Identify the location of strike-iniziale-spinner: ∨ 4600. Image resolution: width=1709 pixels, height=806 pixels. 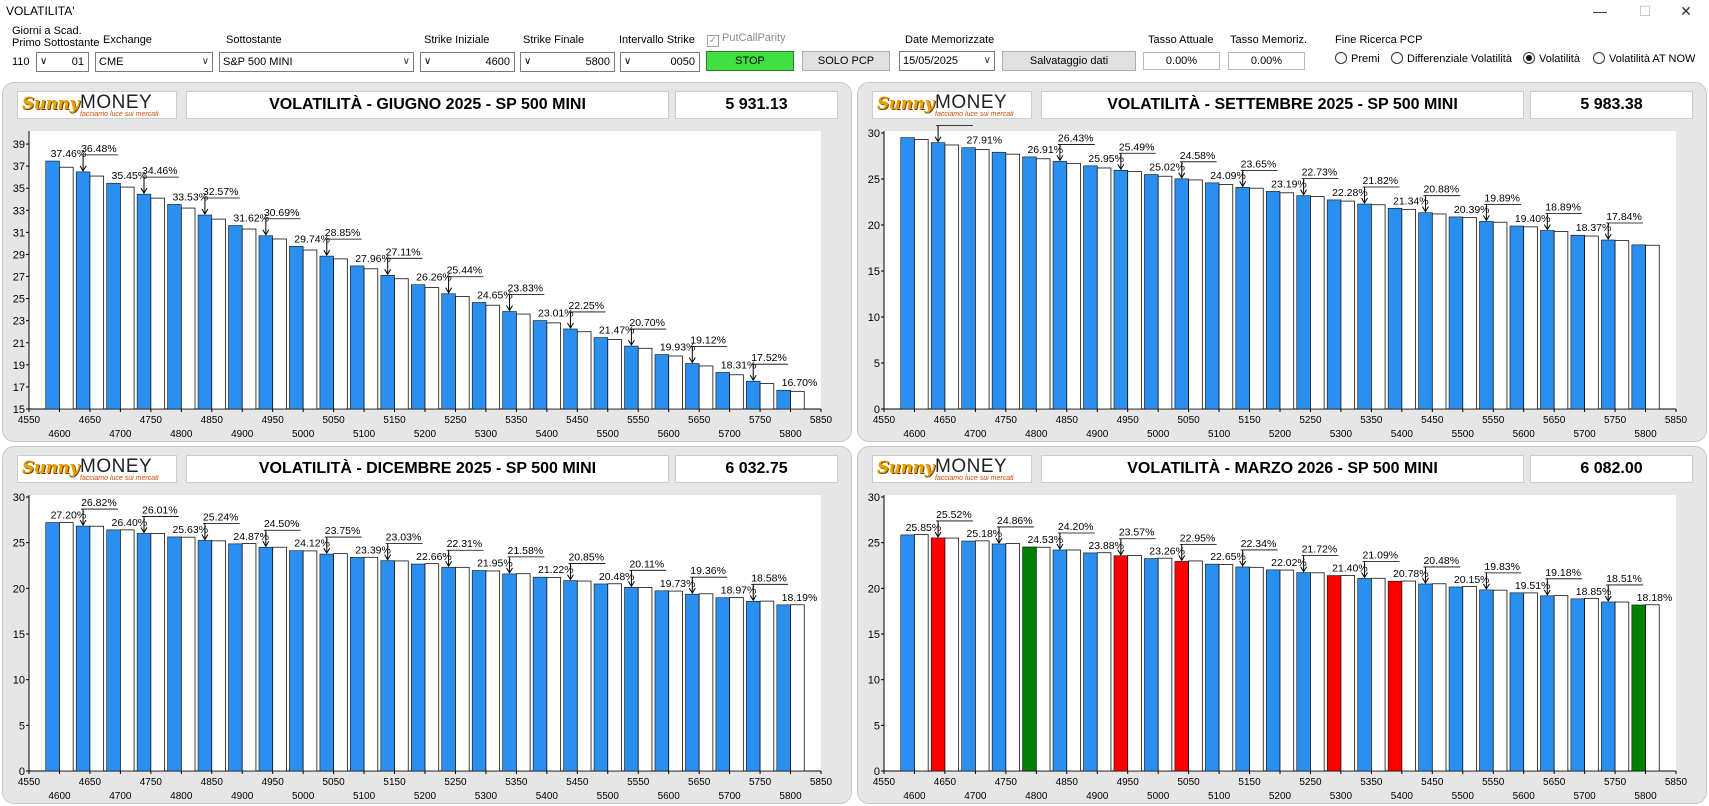
(467, 62).